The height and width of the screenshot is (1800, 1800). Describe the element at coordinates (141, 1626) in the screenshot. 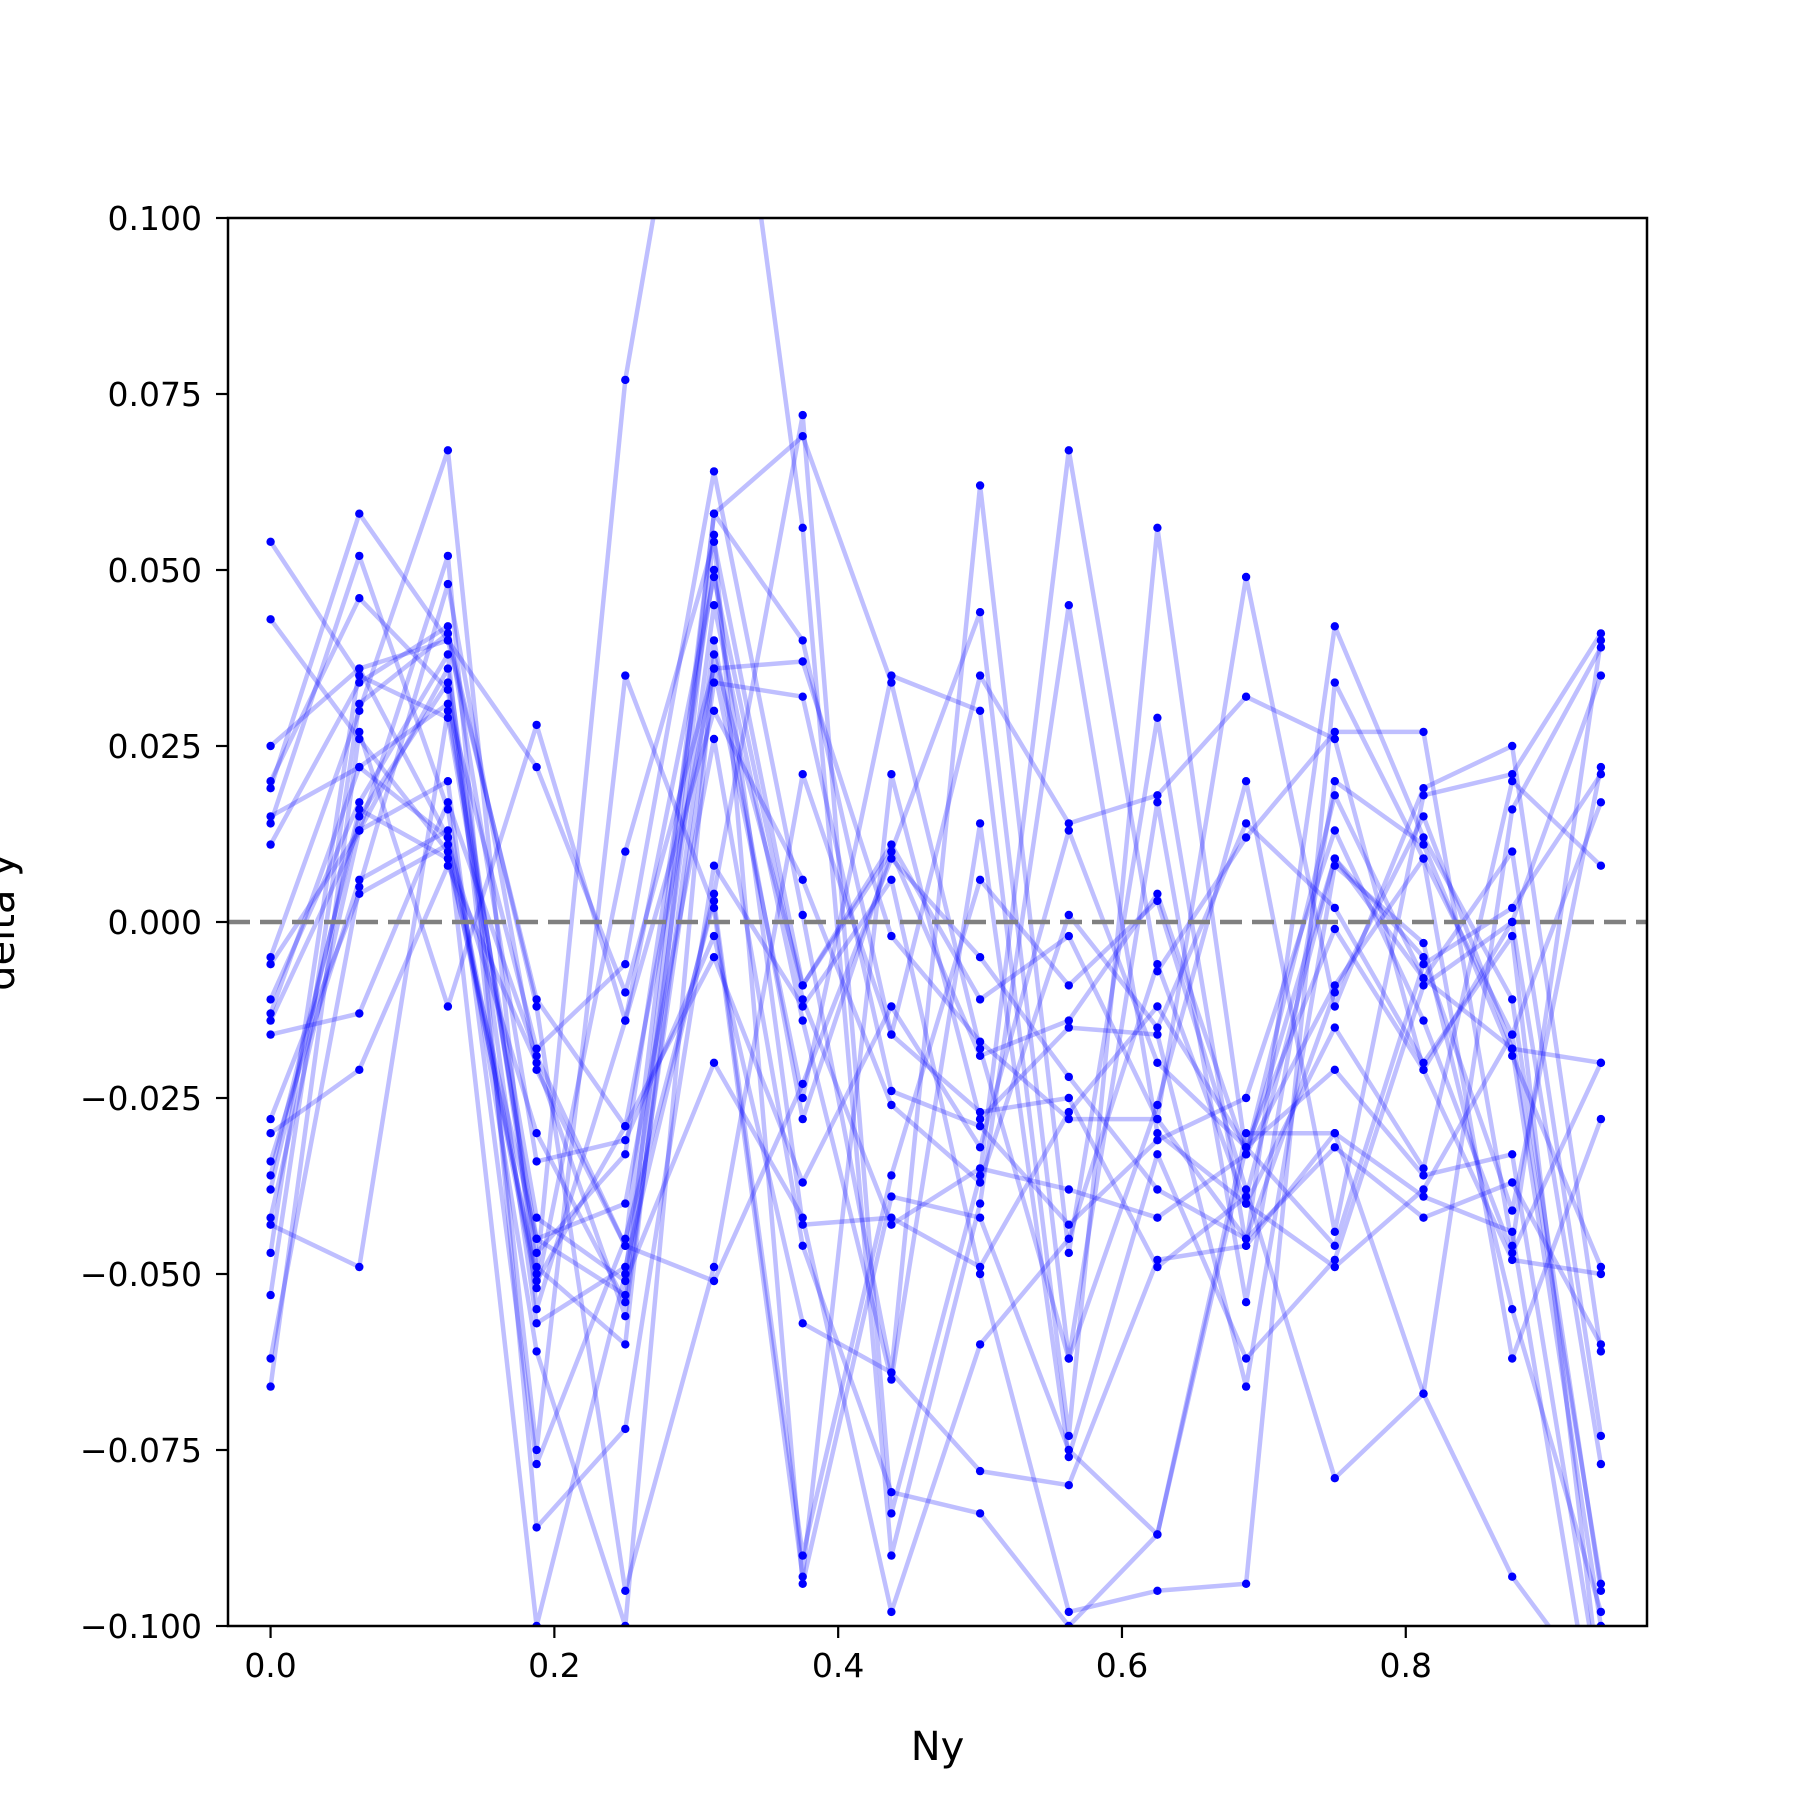

I see `y-tick-label: −0.100` at that location.